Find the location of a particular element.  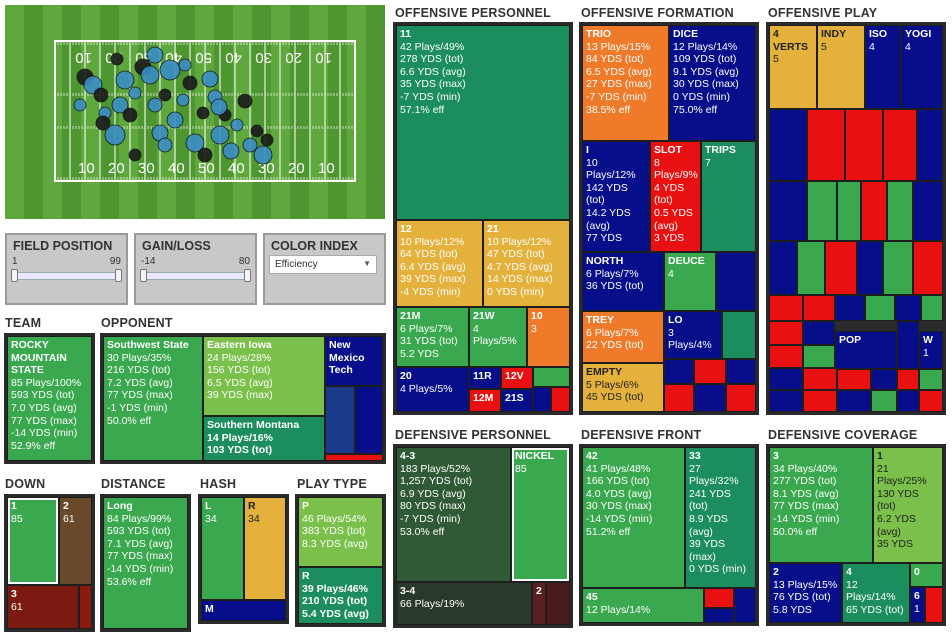

treemap-cell-verts: 4 VERTS 5 is located at coordinates (793, 67).